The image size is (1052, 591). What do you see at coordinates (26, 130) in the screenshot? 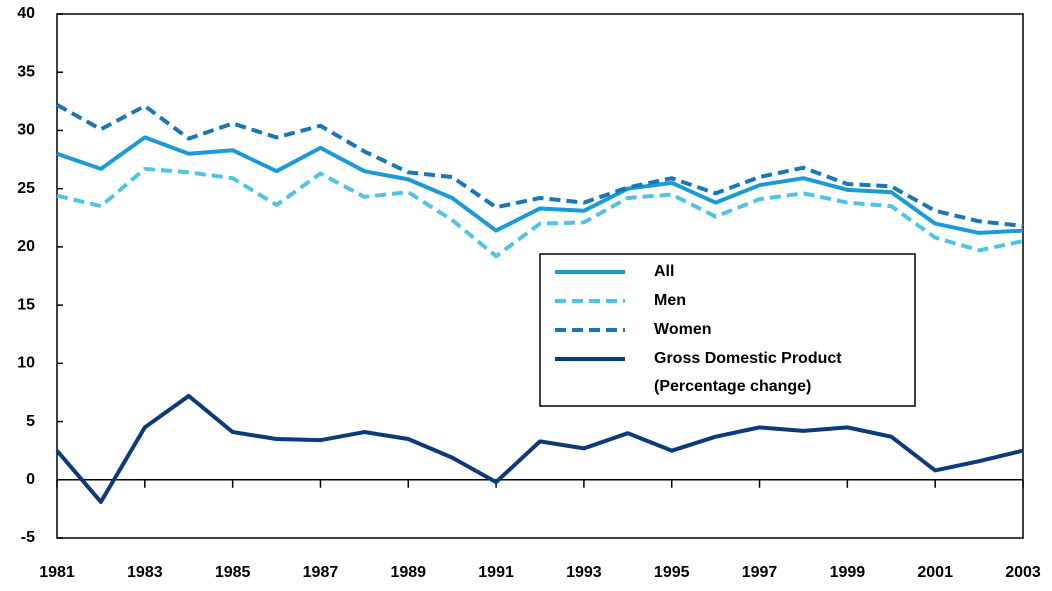
I see `y-tick-label: 30` at bounding box center [26, 130].